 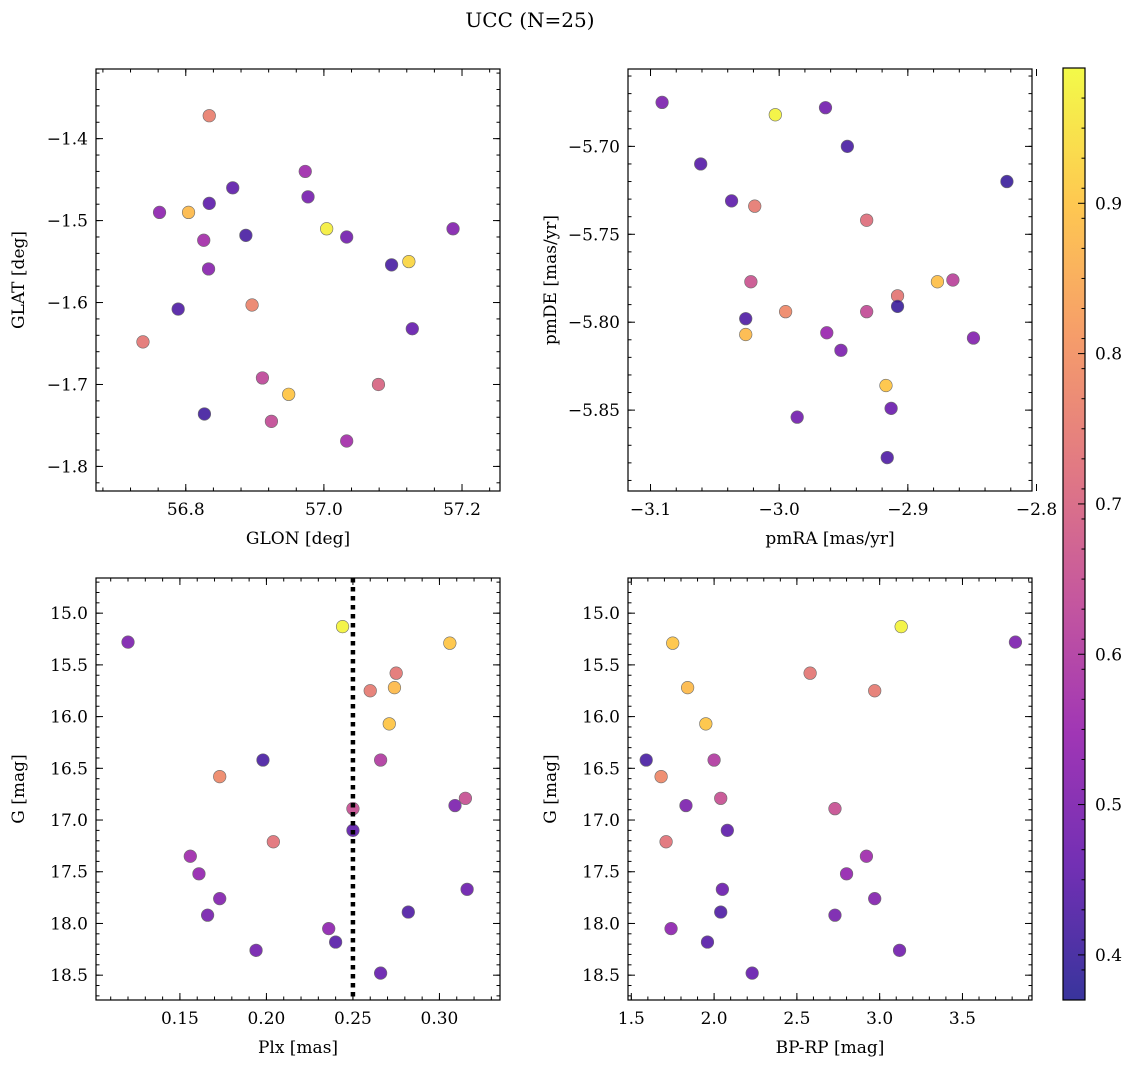 What do you see at coordinates (67, 304) in the screenshot?
I see `y-tick-label: −1.6` at bounding box center [67, 304].